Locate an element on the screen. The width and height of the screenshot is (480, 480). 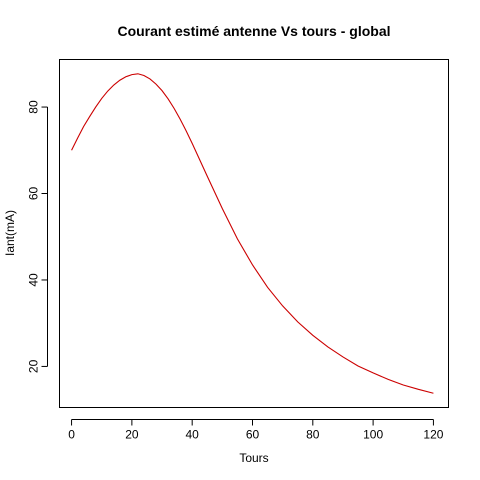
x-tick-label: 20 is located at coordinates (132, 435).